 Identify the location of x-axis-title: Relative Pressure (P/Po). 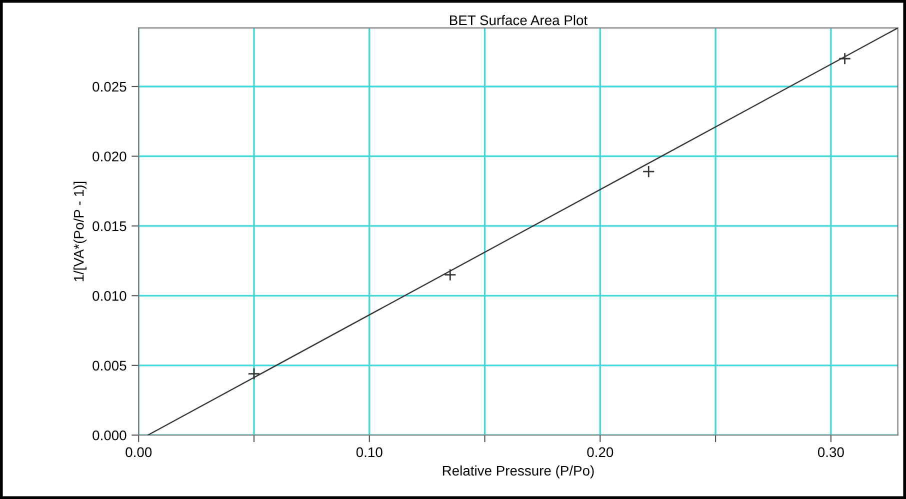
(518, 471).